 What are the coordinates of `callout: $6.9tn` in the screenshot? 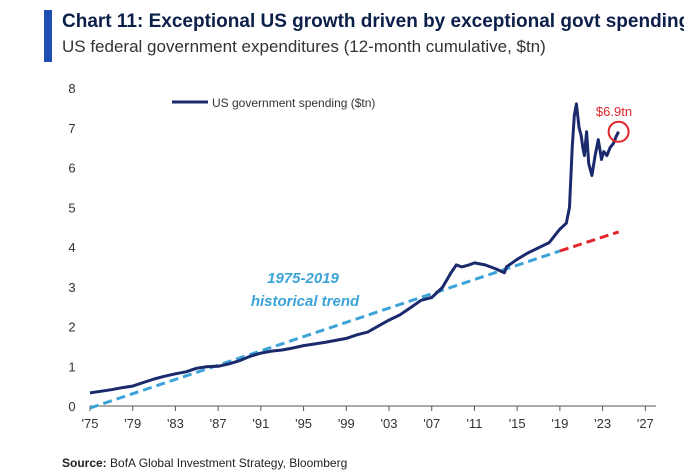 It's located at (614, 123).